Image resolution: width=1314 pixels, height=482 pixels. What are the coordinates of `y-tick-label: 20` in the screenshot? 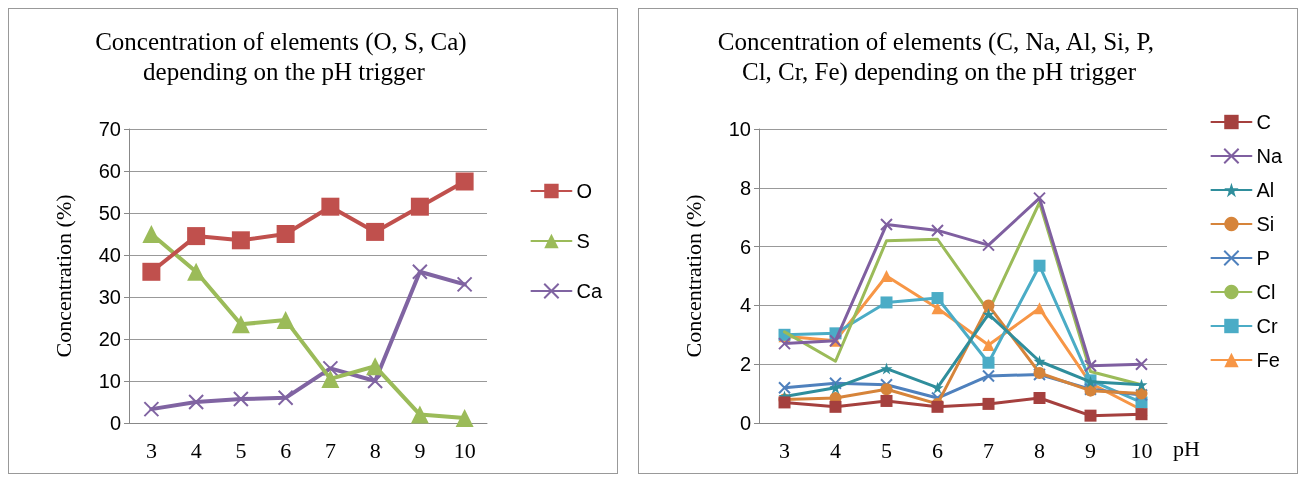 It's located at (109, 339).